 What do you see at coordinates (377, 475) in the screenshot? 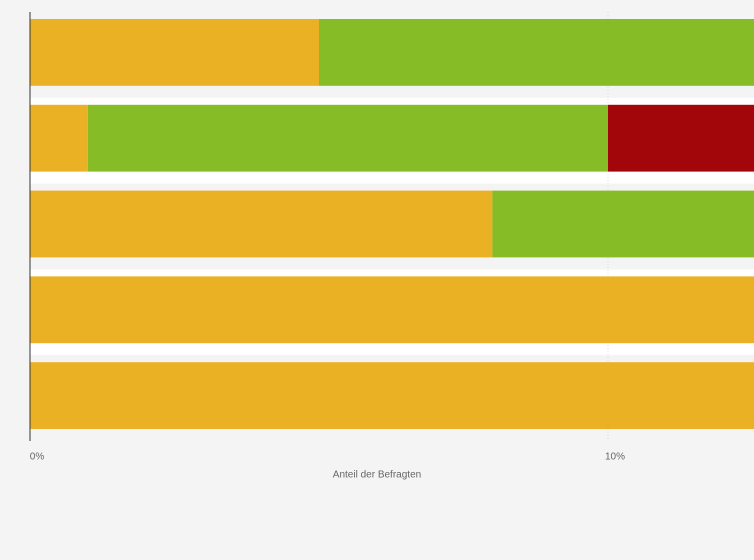
I see `x-axis-label: Anteil der Befragten` at bounding box center [377, 475].